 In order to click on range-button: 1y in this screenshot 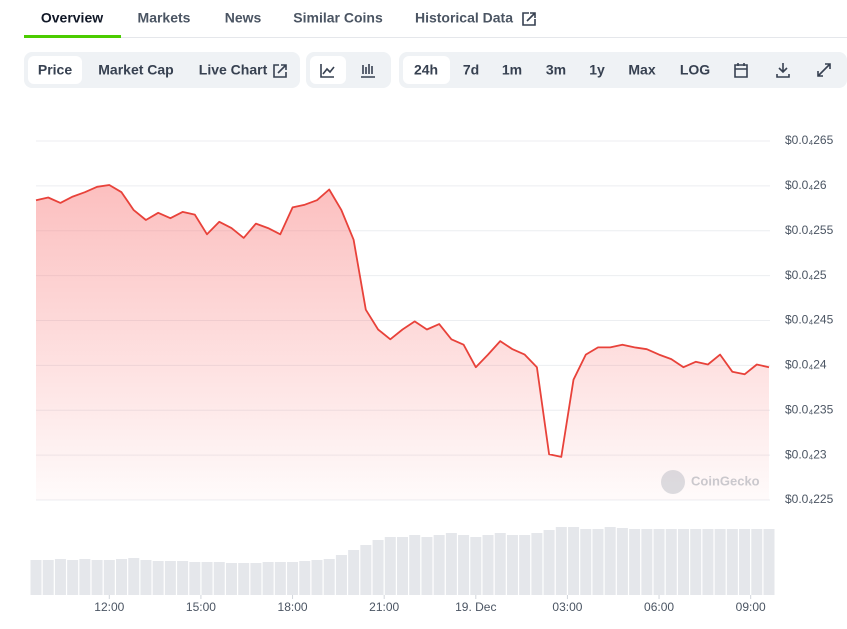, I will do `click(597, 70)`.